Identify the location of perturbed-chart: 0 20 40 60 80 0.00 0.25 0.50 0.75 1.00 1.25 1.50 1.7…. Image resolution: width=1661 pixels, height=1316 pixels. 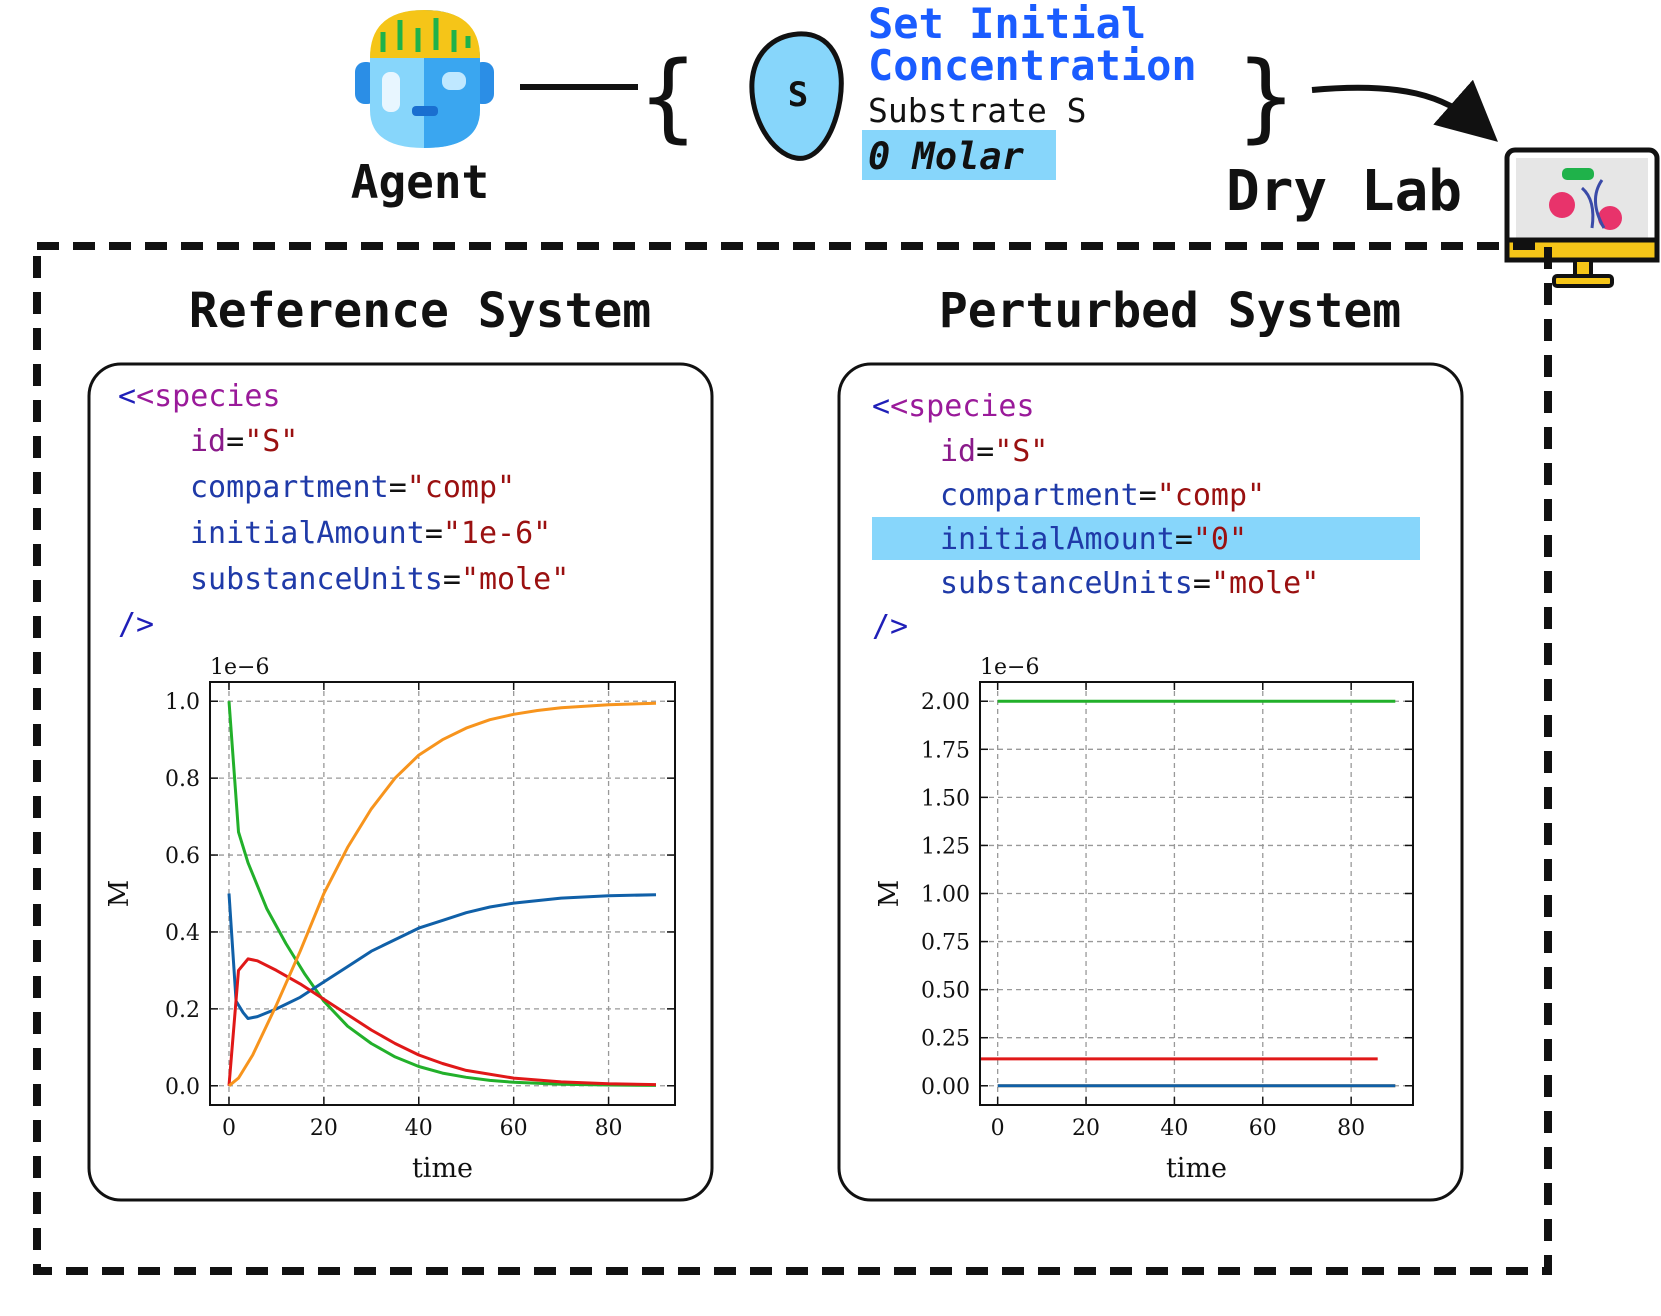
(1144, 919).